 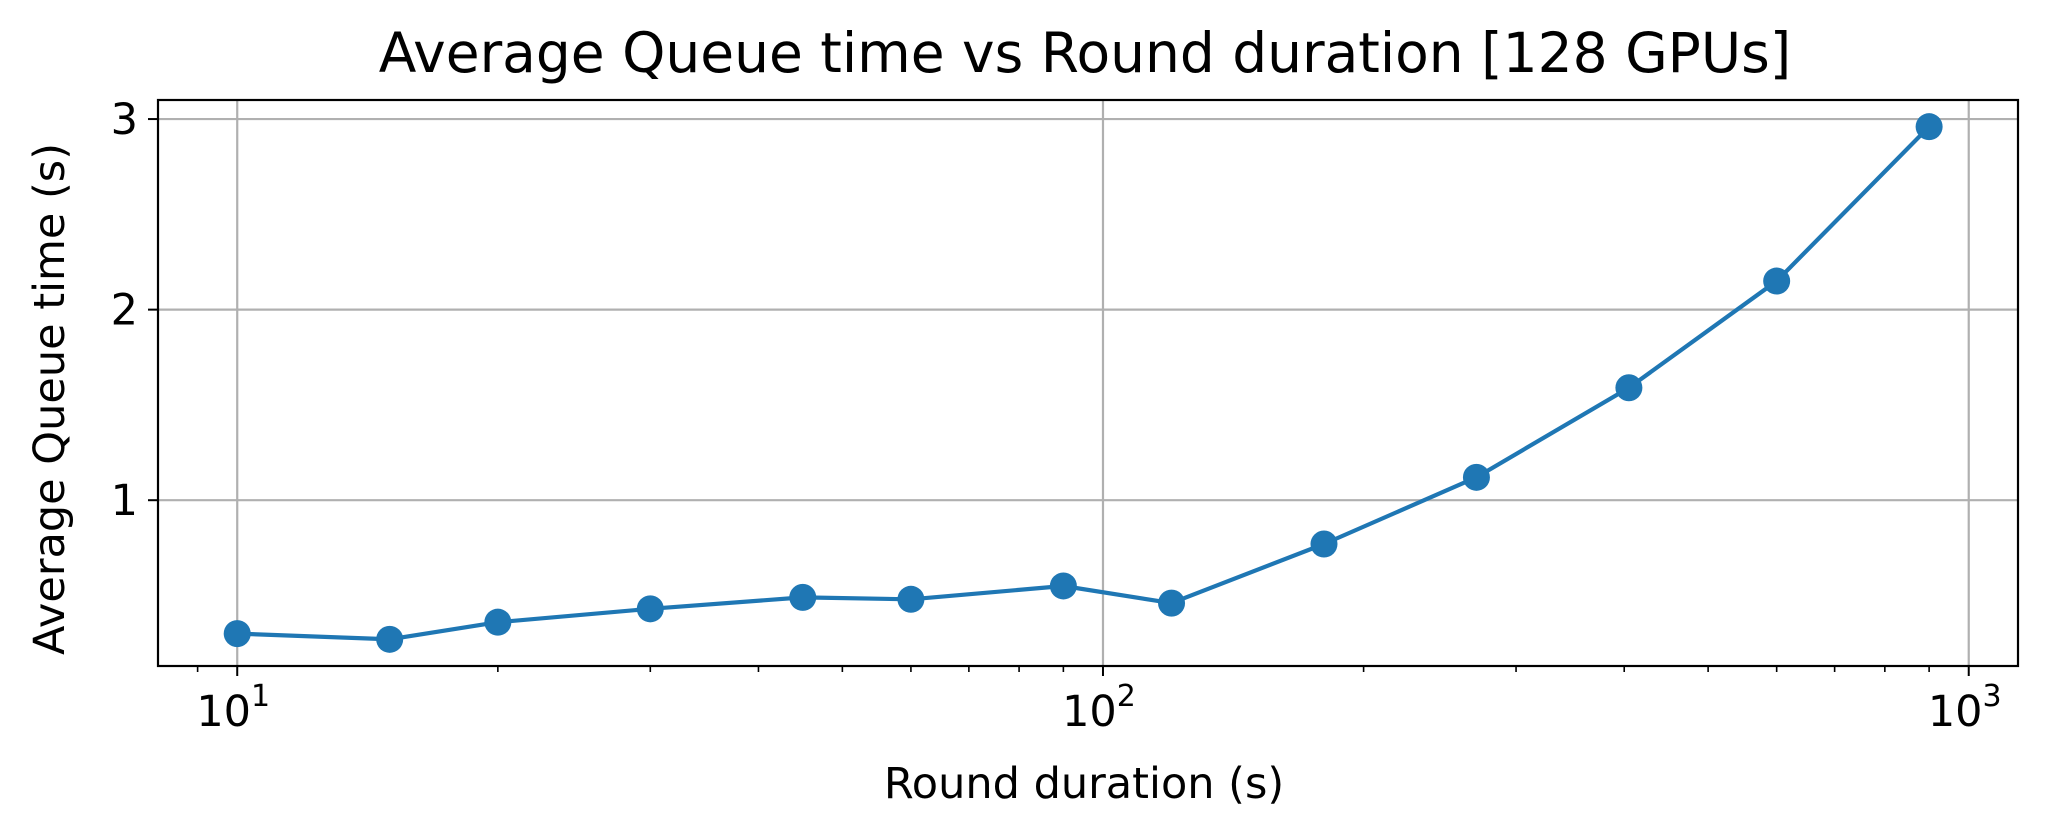 I want to click on y-axis-label: Average Queue time (s), so click(x=50, y=399).